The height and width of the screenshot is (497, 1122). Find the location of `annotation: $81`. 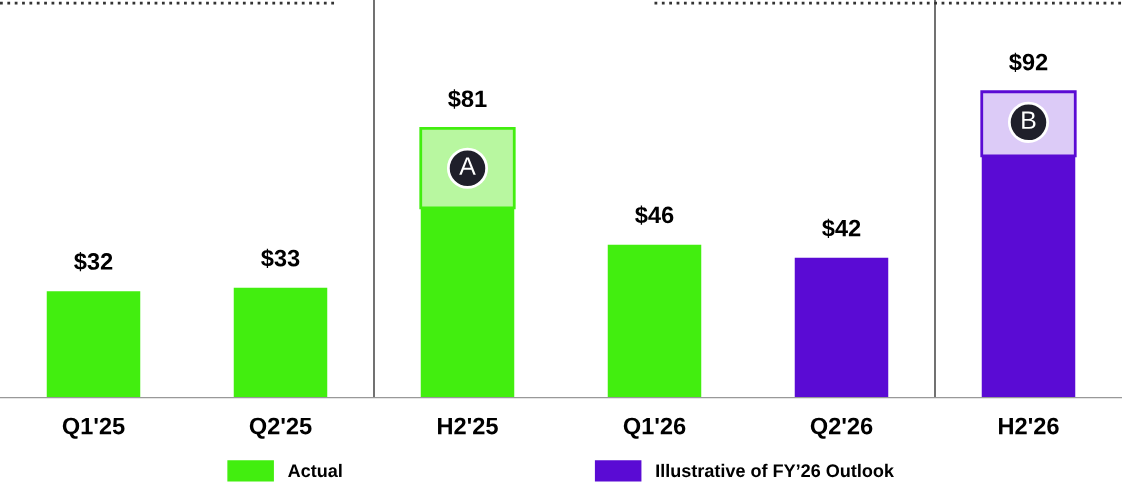

annotation: $81 is located at coordinates (467, 99).